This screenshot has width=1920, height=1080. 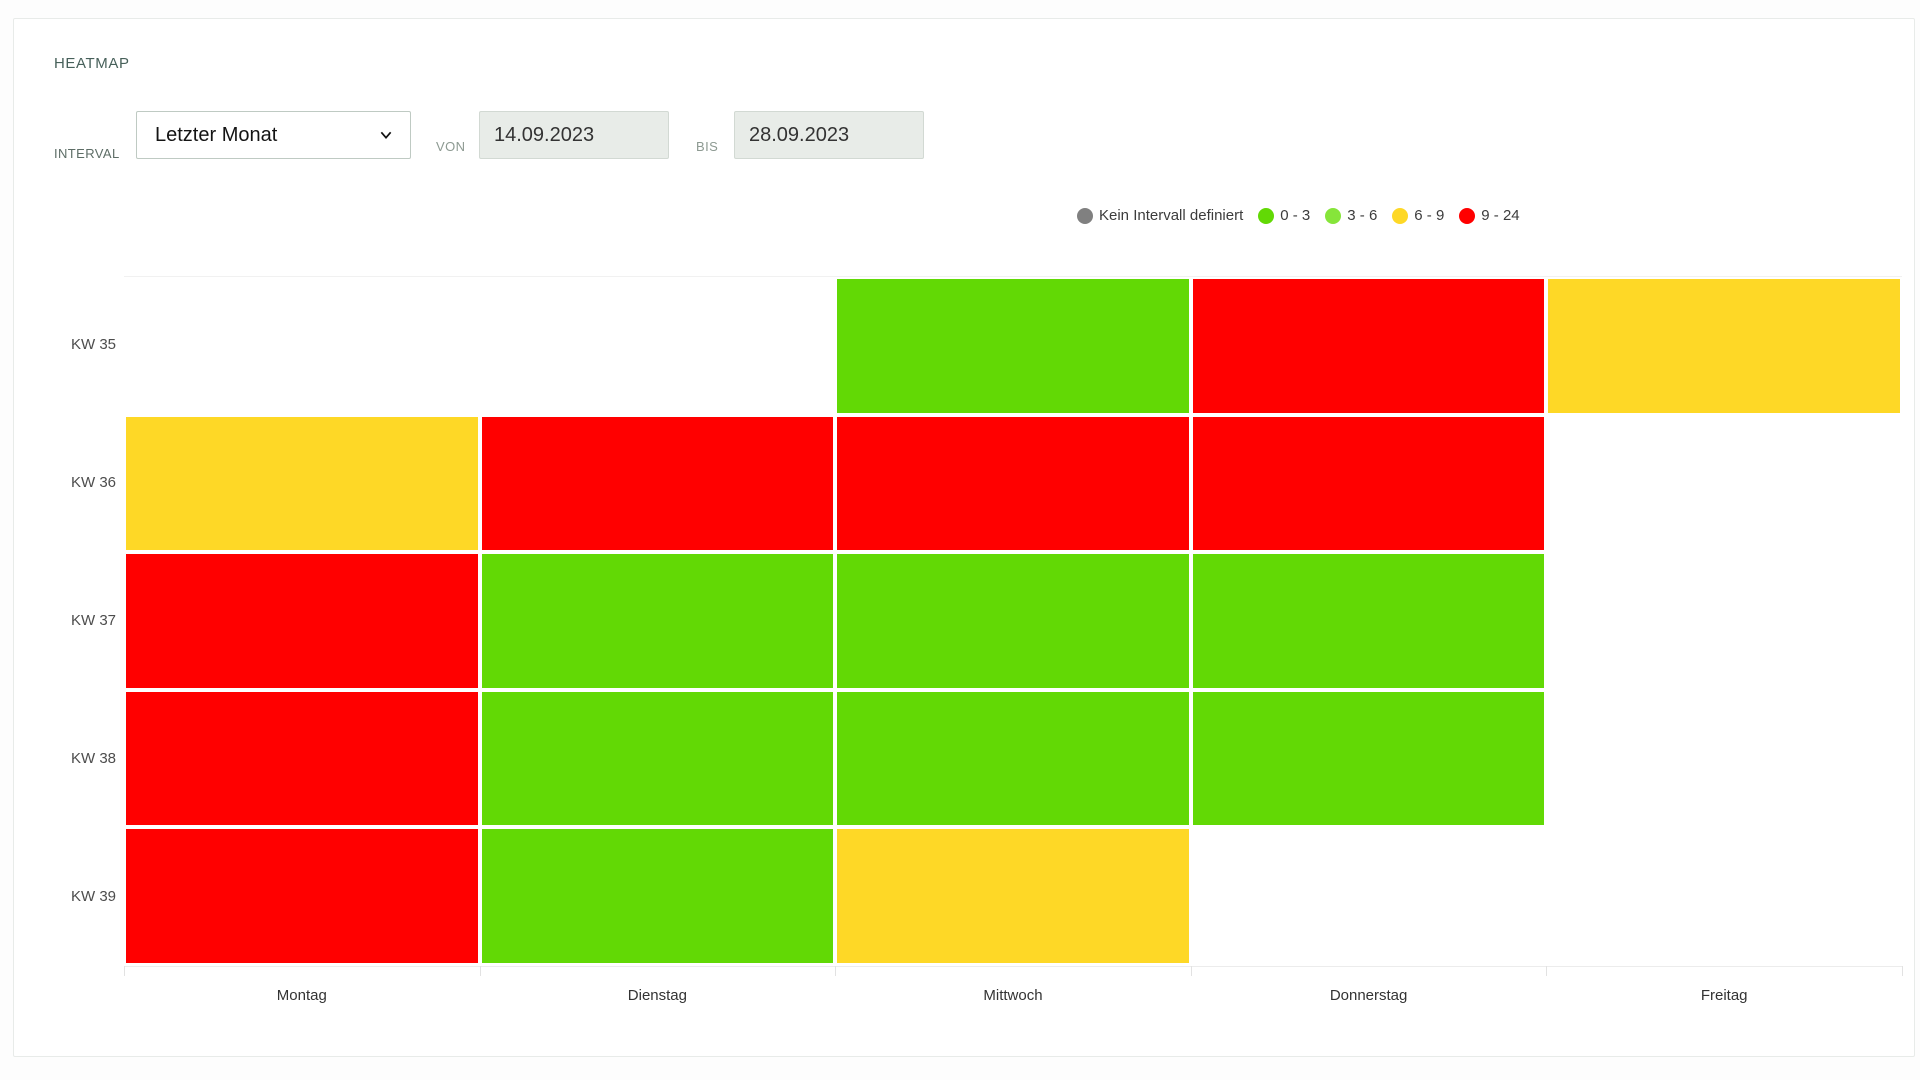 What do you see at coordinates (451, 146) in the screenshot?
I see `von-label: VON` at bounding box center [451, 146].